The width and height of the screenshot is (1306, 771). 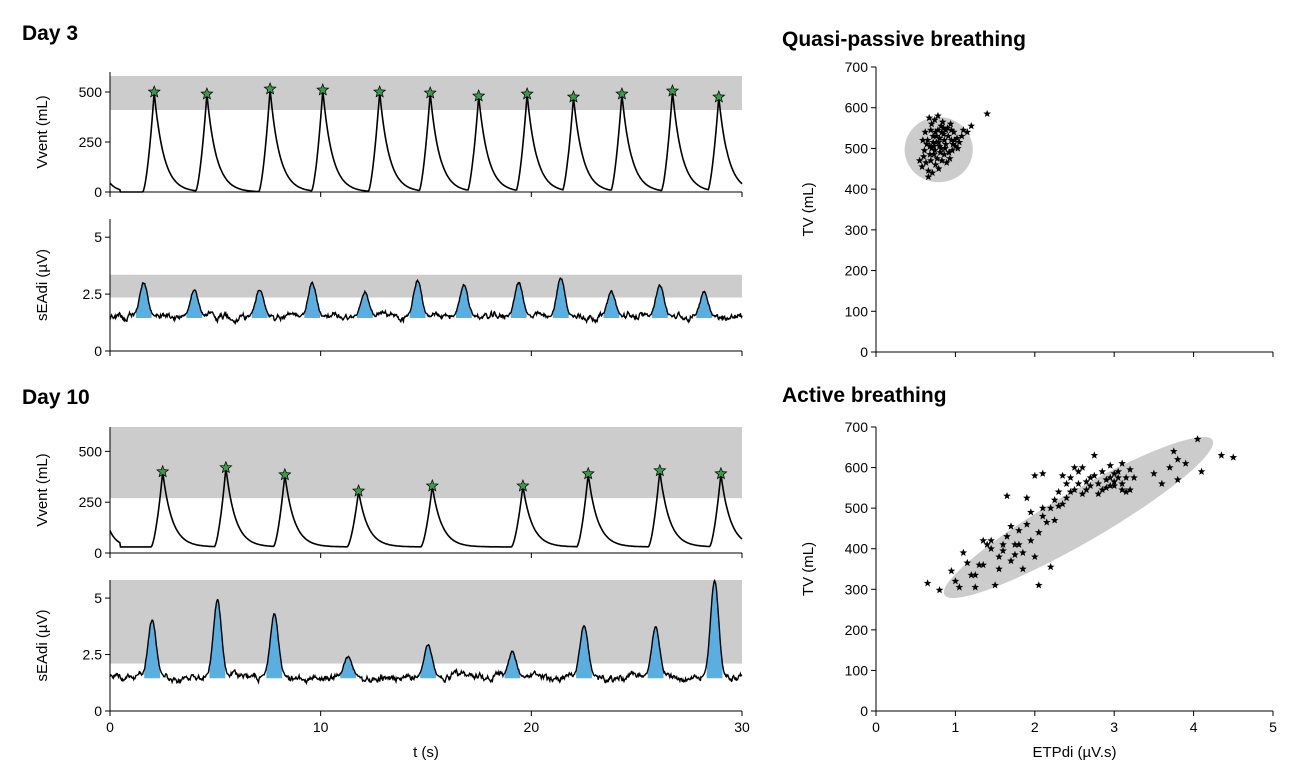 I want to click on x-tick-label: 3, so click(x=1114, y=727).